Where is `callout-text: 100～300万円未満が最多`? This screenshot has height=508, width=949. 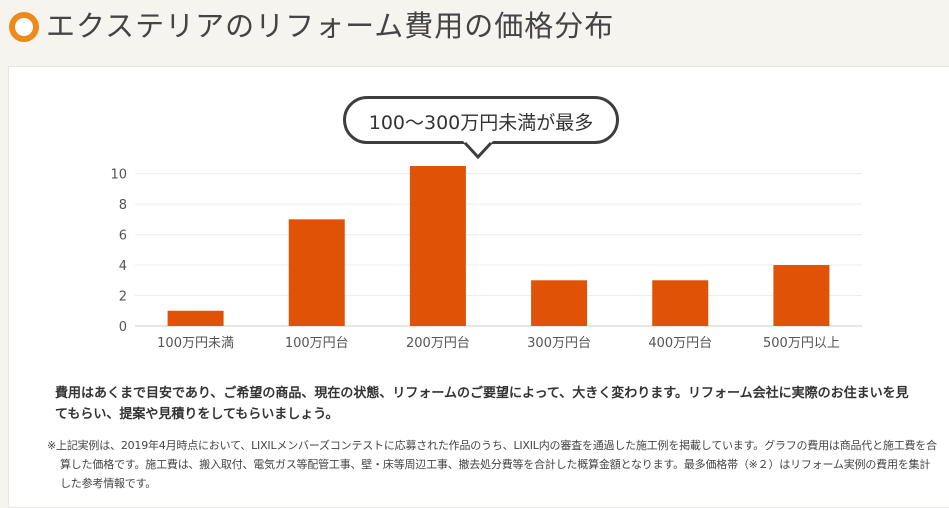
callout-text: 100～300万円未満が最多 is located at coordinates (481, 123).